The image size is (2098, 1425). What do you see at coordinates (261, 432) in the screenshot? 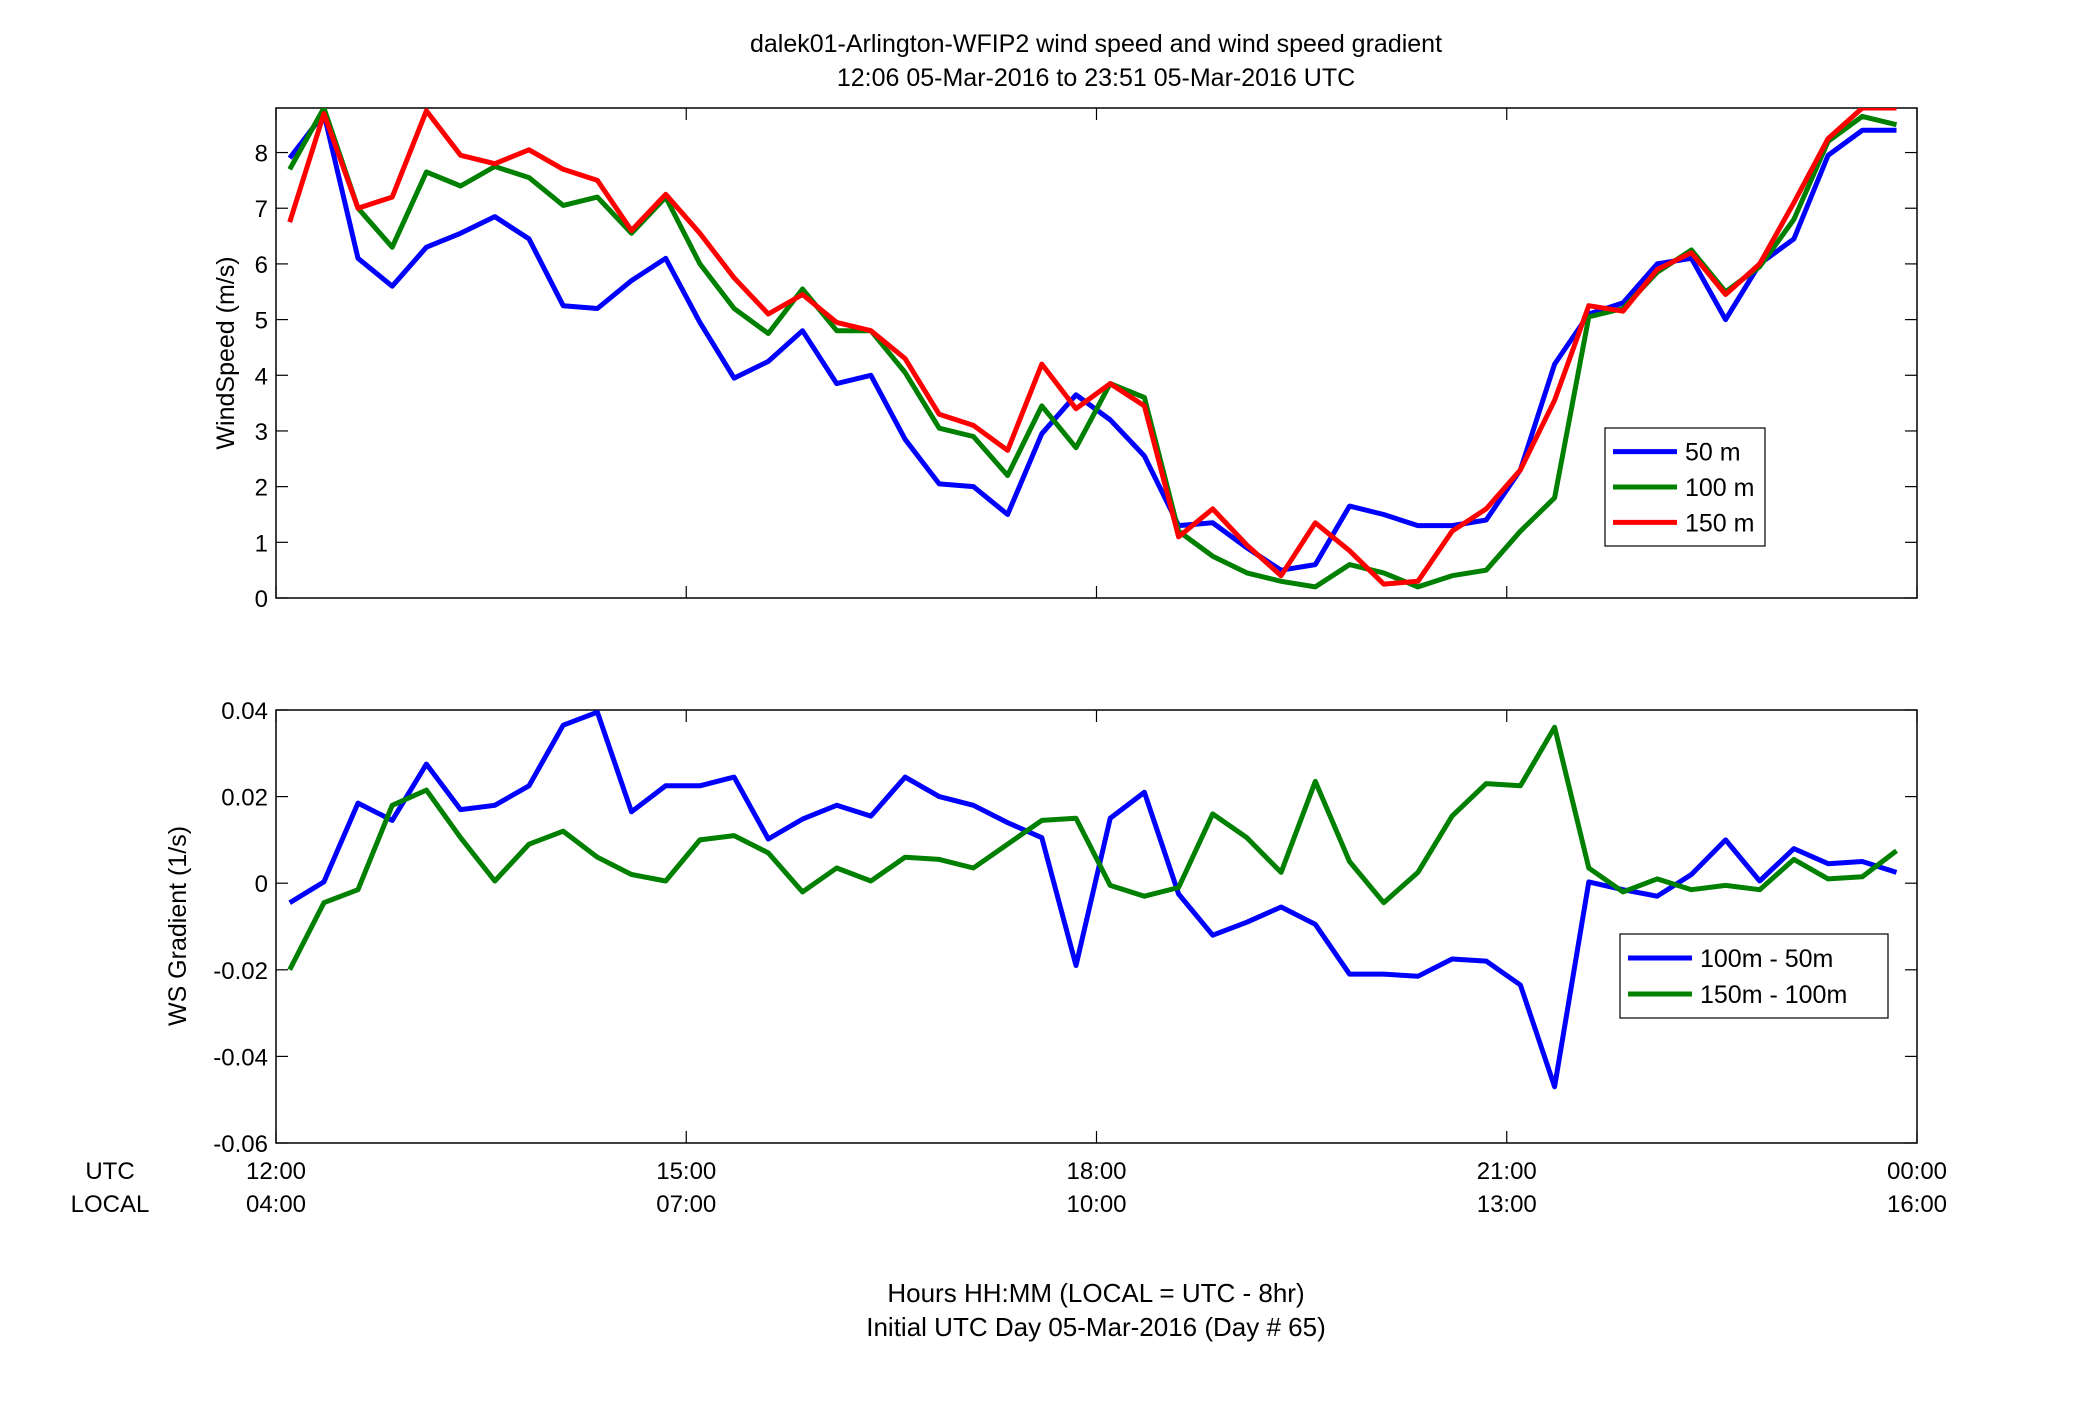
I see `wind-speed-y-tick-label: 3` at bounding box center [261, 432].